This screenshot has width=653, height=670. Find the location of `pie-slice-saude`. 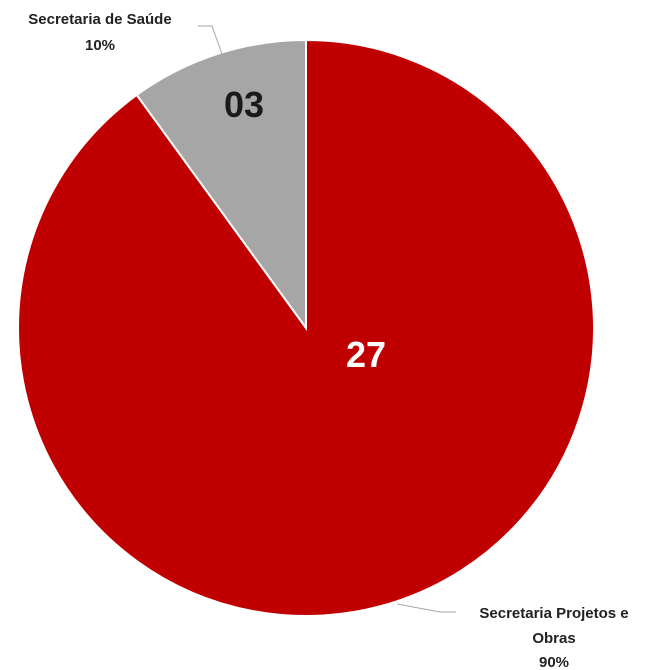

pie-slice-saude is located at coordinates (221, 185).